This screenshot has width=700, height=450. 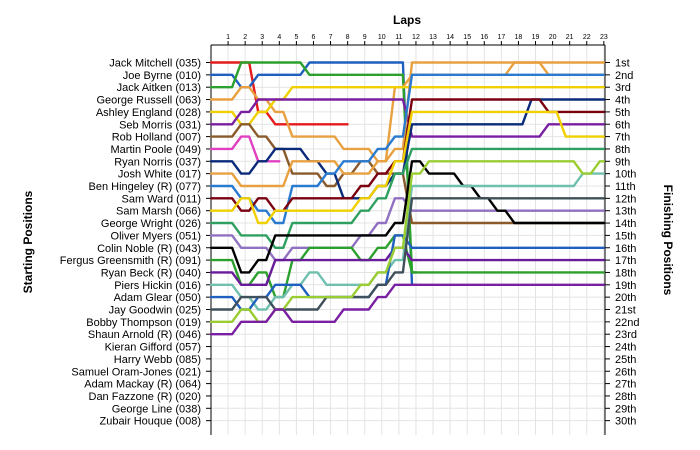 What do you see at coordinates (262, 37) in the screenshot?
I see `lap-tick-label: 3` at bounding box center [262, 37].